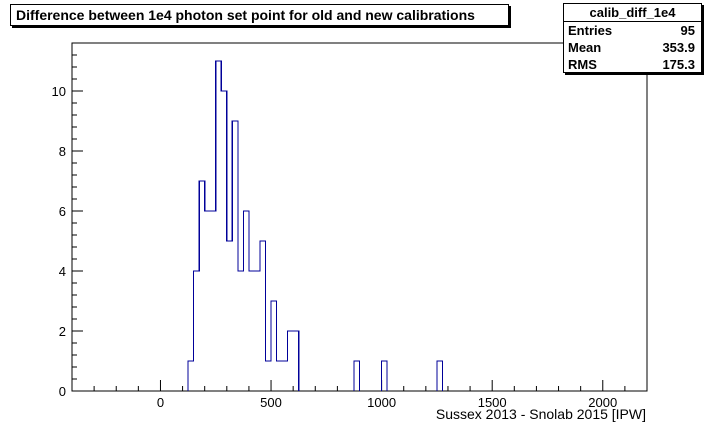 This screenshot has height=434, width=719. I want to click on x-tick-label: 1500, so click(492, 402).